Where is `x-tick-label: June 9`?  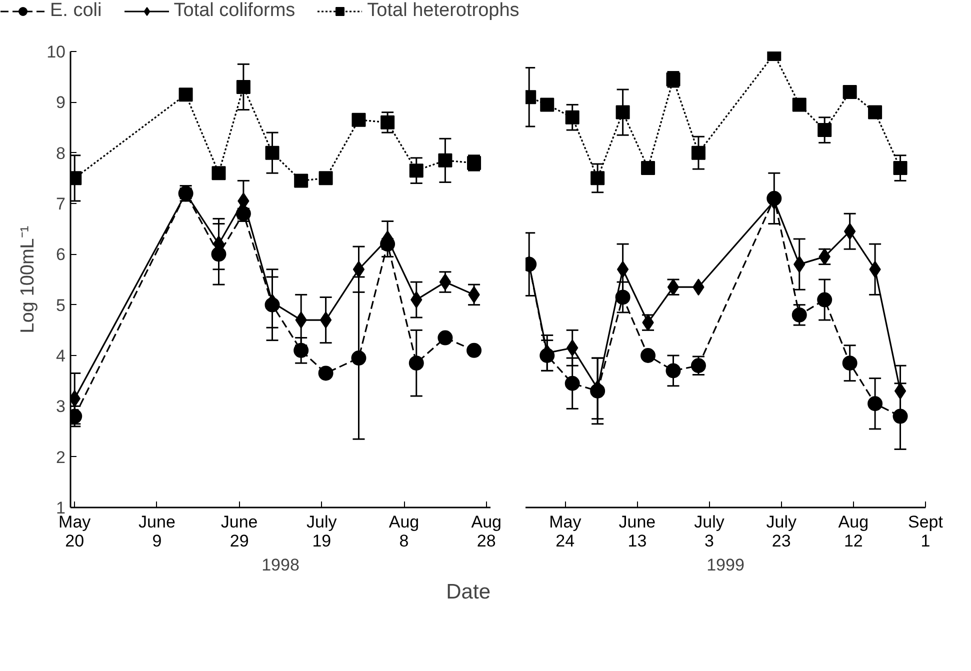 x-tick-label: June 9 is located at coordinates (157, 531).